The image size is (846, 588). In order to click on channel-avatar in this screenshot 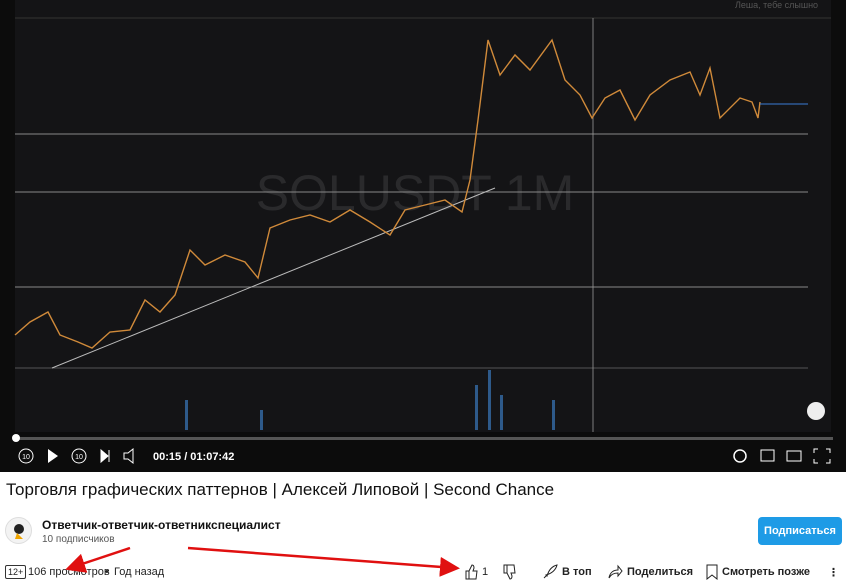, I will do `click(18, 530)`.